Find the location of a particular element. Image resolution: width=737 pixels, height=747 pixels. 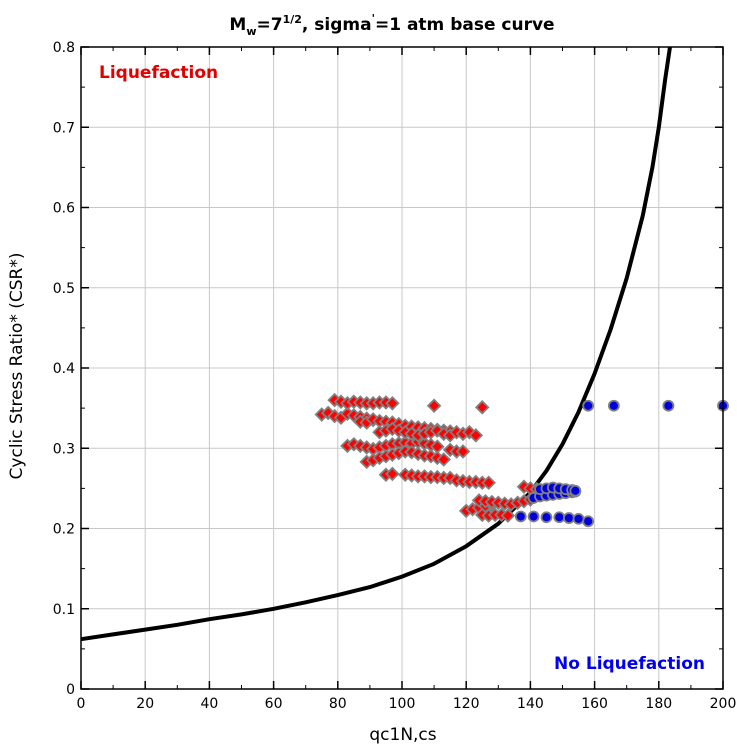

y-axis-title: Cyclic Stress Ratio* (CSR*) is located at coordinates (17, 366).